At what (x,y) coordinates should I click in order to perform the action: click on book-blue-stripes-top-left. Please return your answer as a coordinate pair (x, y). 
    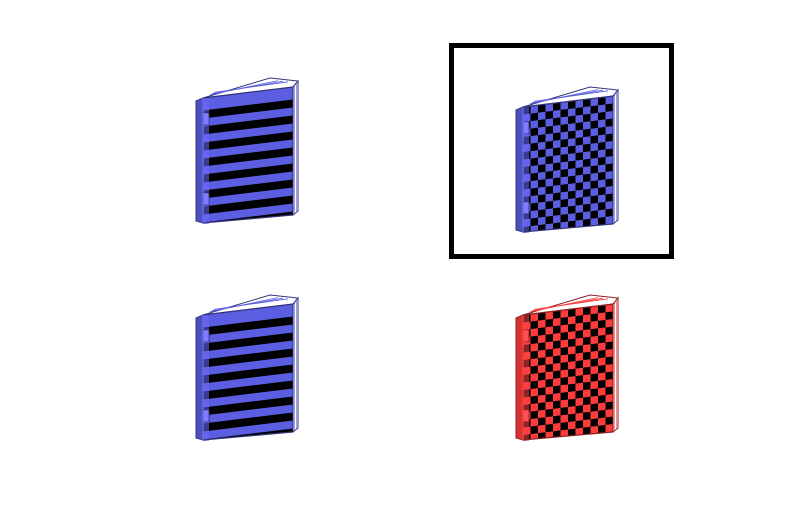
    Looking at the image, I should click on (238, 147).